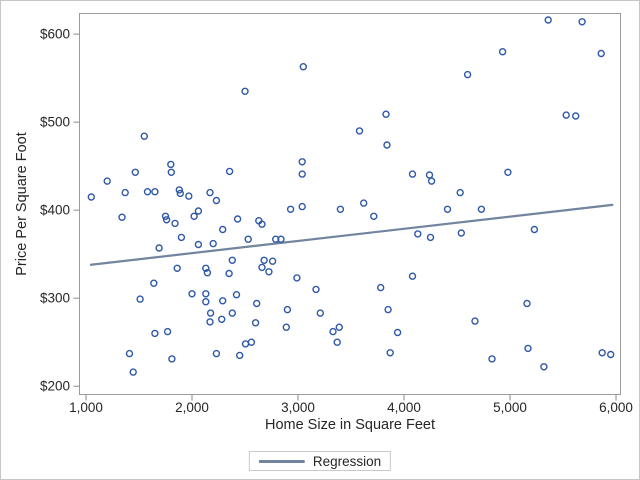 The height and width of the screenshot is (480, 640). I want to click on x-tick-label: 5,000, so click(510, 407).